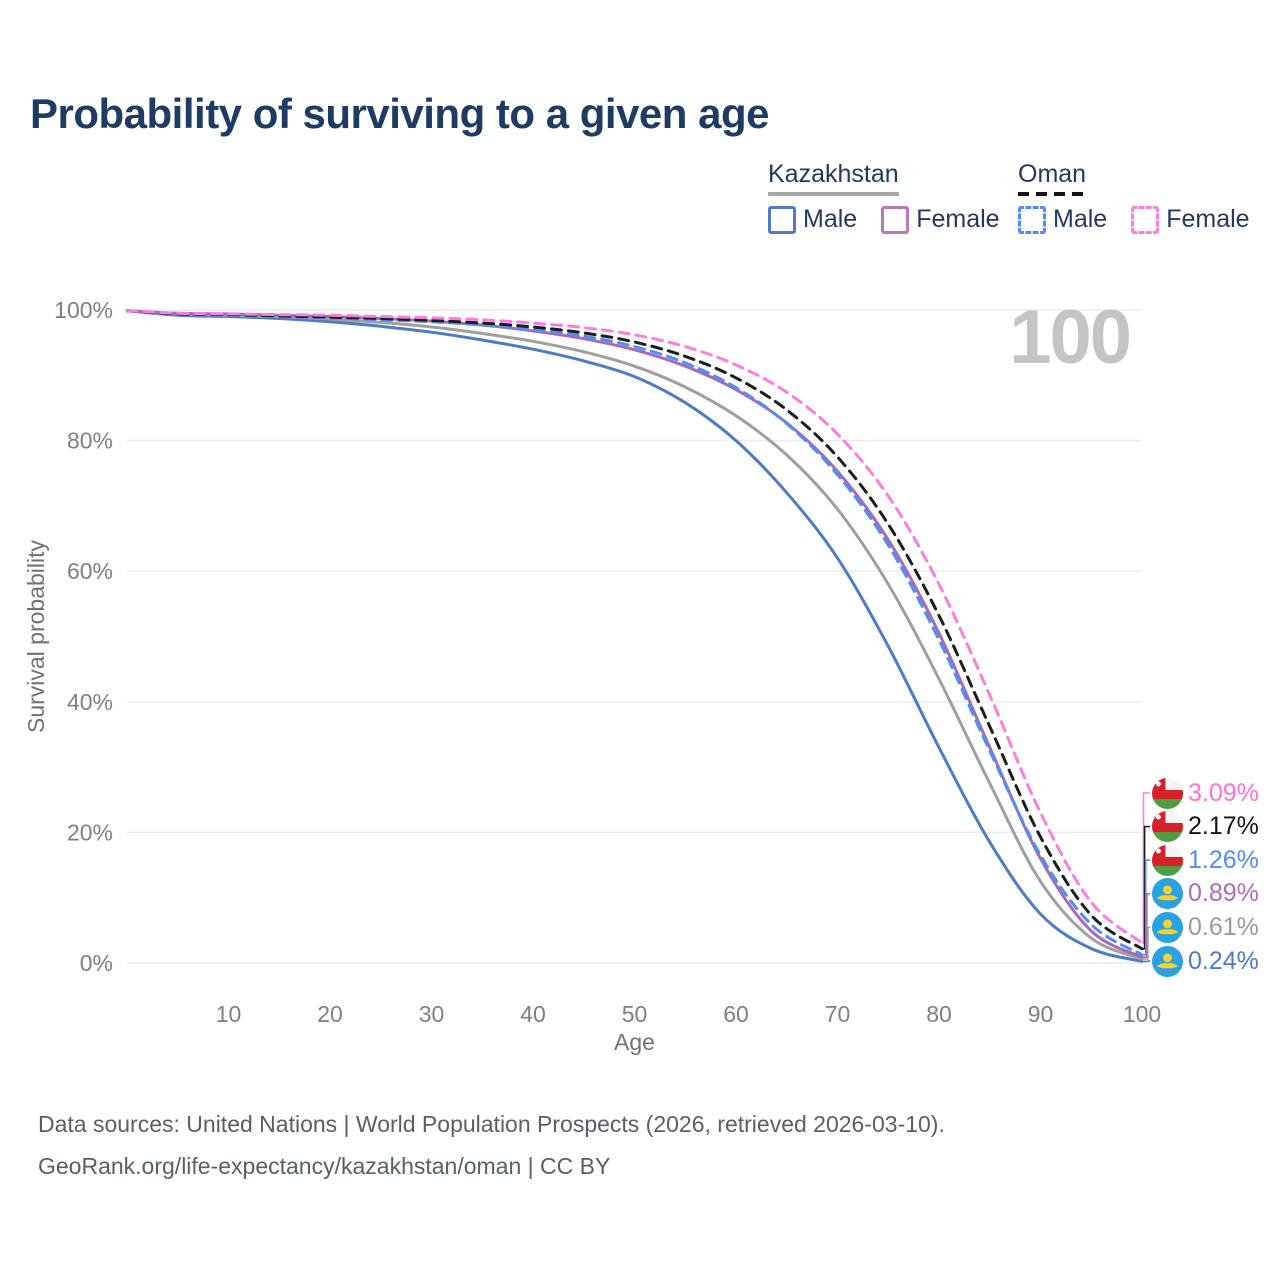 The width and height of the screenshot is (1280, 1280). Describe the element at coordinates (1041, 1014) in the screenshot. I see `x-tick-label: 90` at that location.